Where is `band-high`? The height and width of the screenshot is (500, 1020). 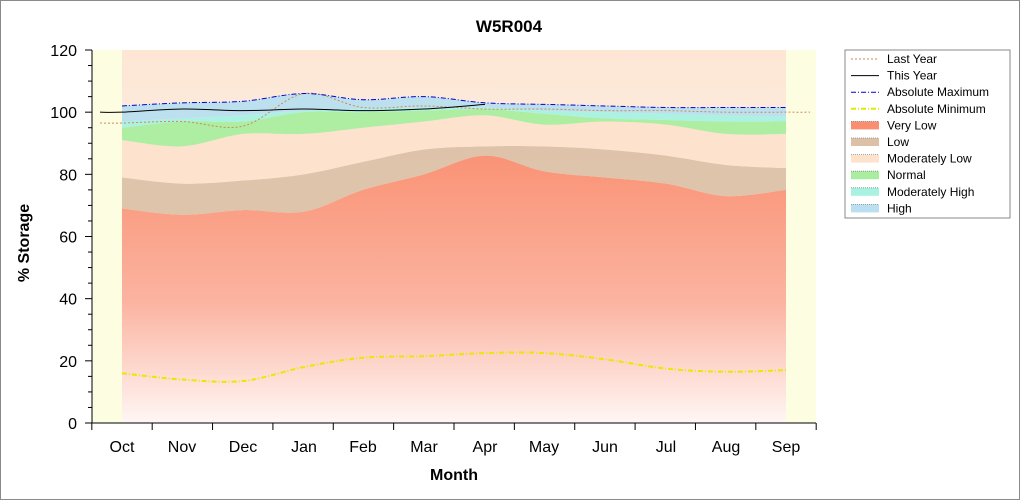
band-high is located at coordinates (454, 107).